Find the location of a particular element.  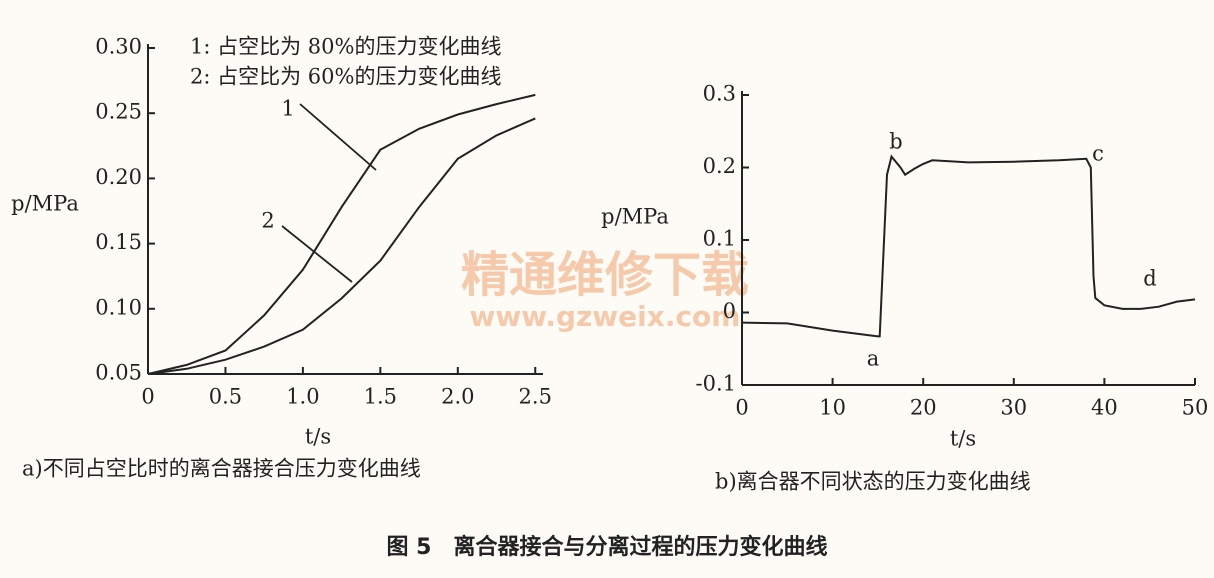

x-tick-label: 20 is located at coordinates (923, 408).